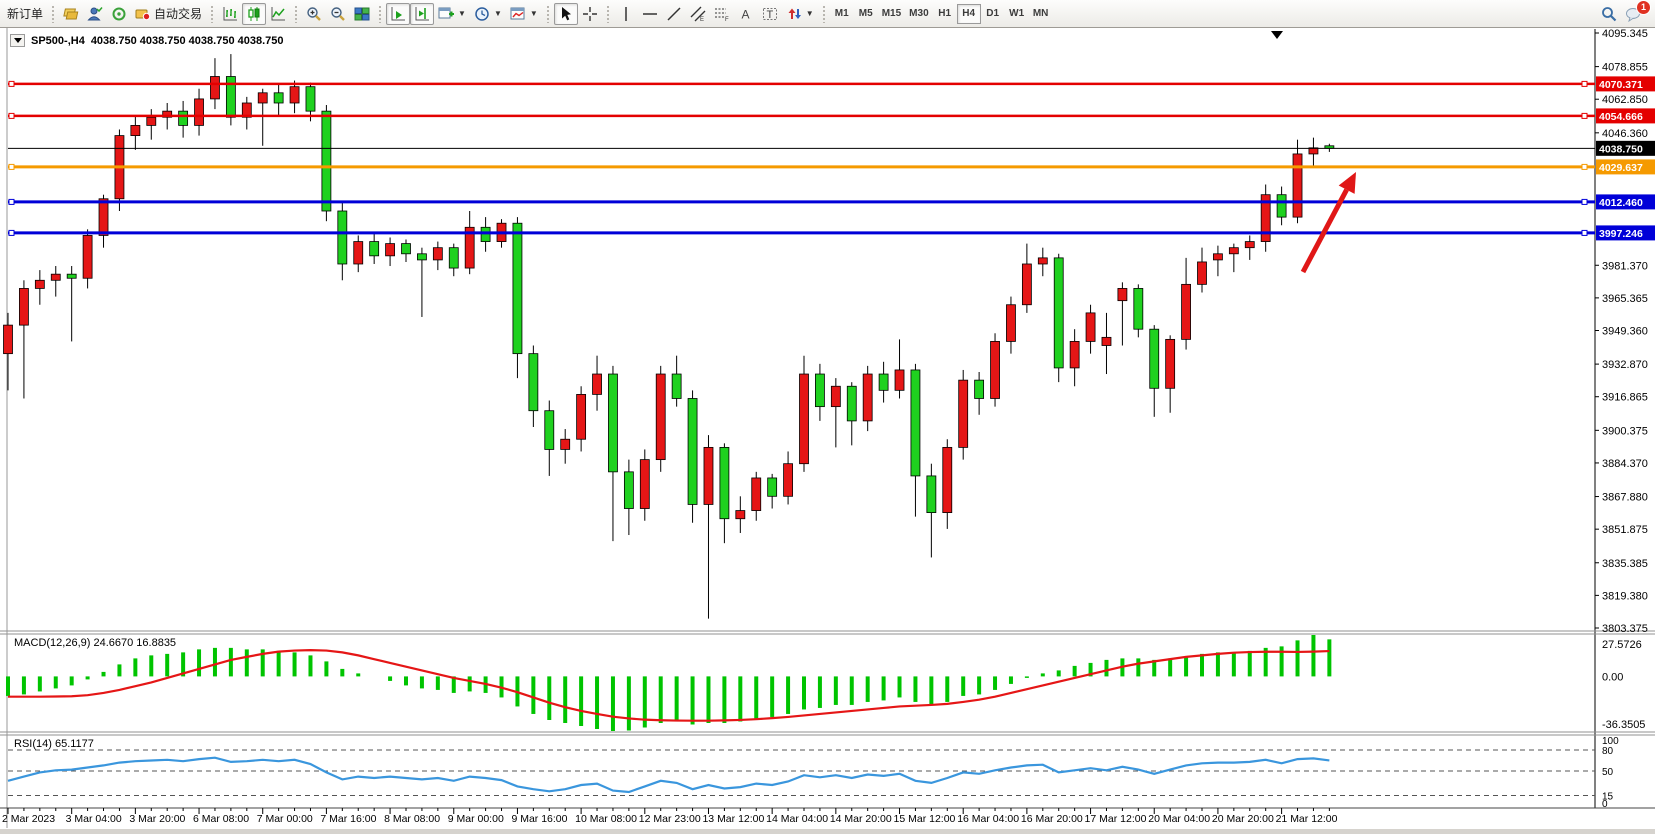 Image resolution: width=1655 pixels, height=834 pixels. Describe the element at coordinates (497, 13) in the screenshot. I see `dropdown-arrow-icon: ▼` at that location.